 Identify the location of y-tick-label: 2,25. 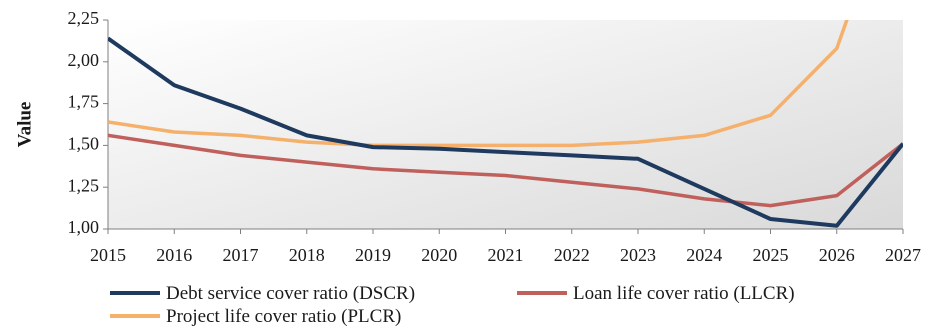
(84, 18).